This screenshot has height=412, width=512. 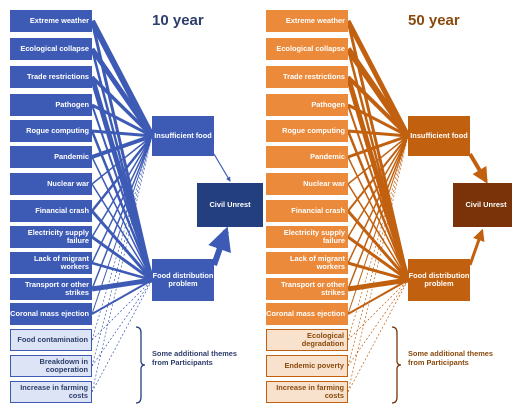 What do you see at coordinates (434, 20) in the screenshot?
I see `panel-title: 50 year` at bounding box center [434, 20].